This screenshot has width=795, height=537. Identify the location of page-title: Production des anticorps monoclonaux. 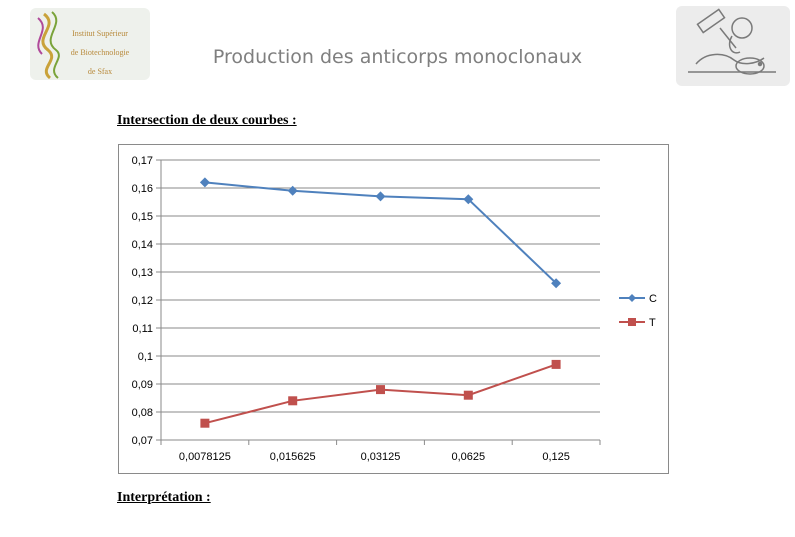
(397, 57).